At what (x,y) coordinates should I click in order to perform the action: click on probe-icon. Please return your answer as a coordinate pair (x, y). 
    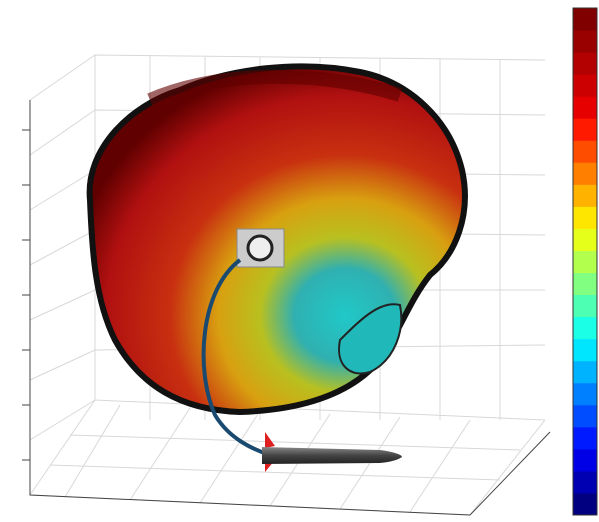
    Looking at the image, I should click on (260, 248).